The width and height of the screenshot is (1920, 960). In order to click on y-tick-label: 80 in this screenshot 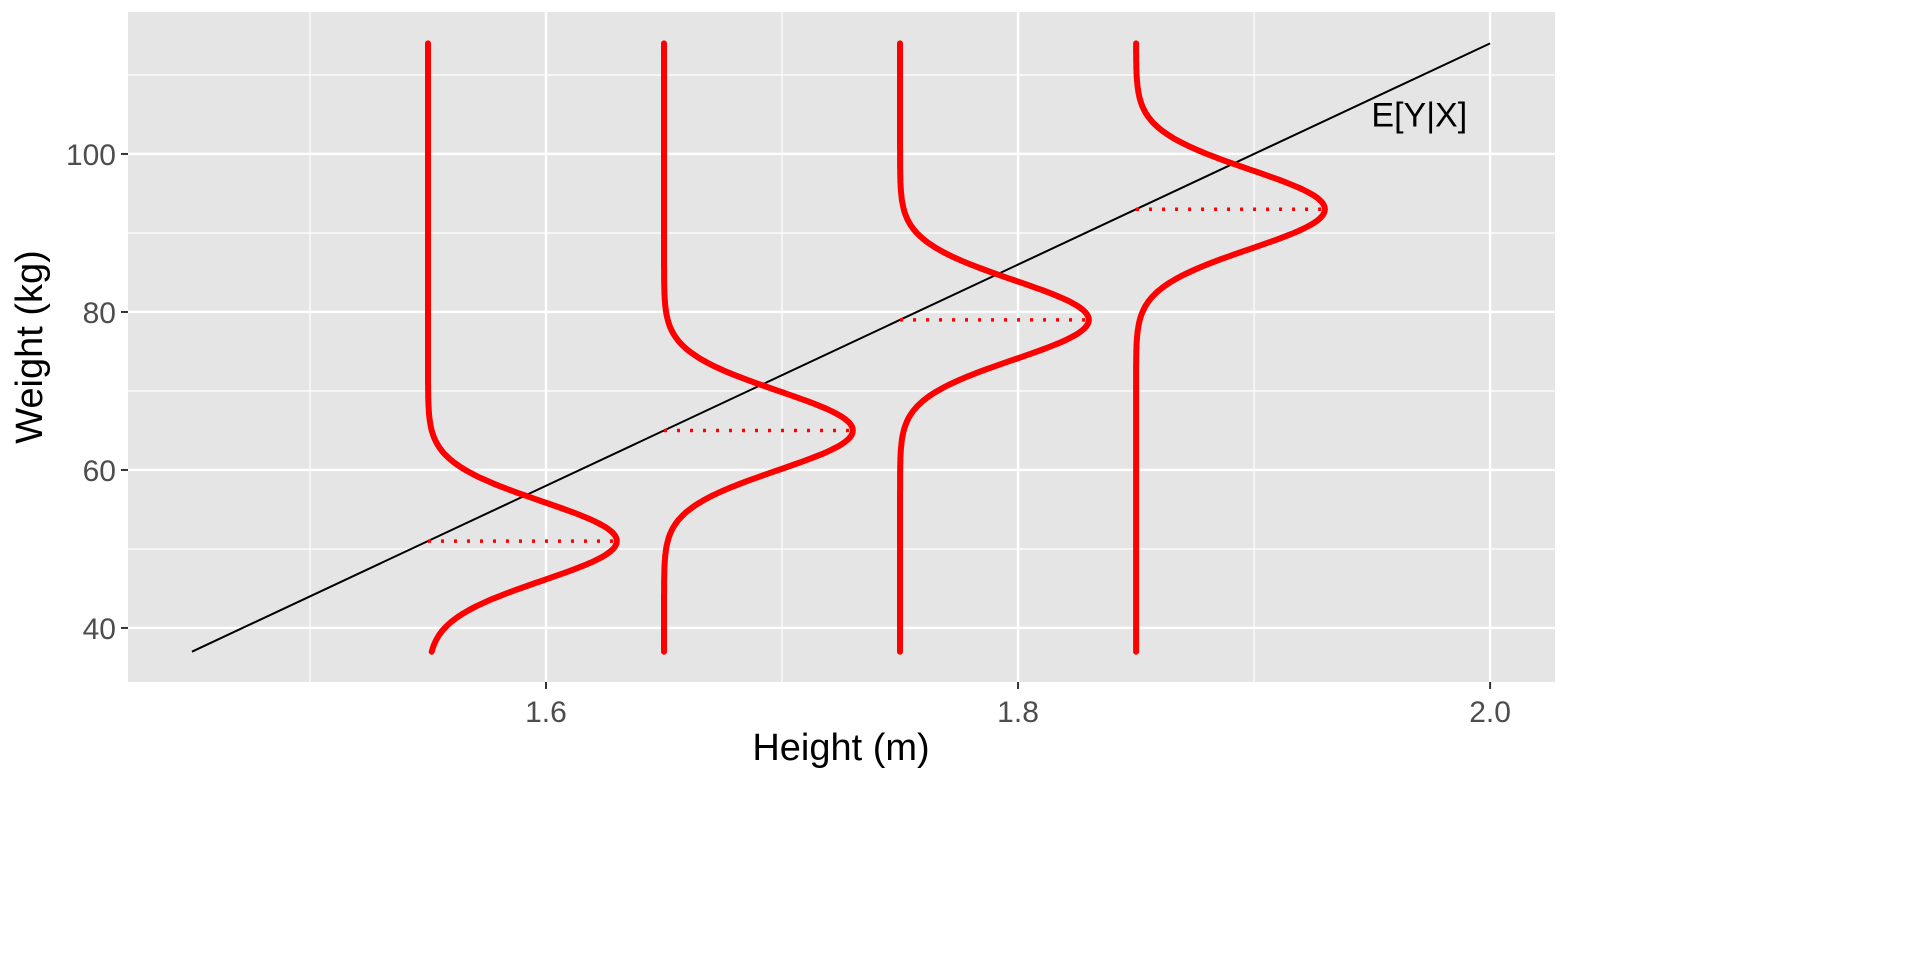, I will do `click(99, 313)`.